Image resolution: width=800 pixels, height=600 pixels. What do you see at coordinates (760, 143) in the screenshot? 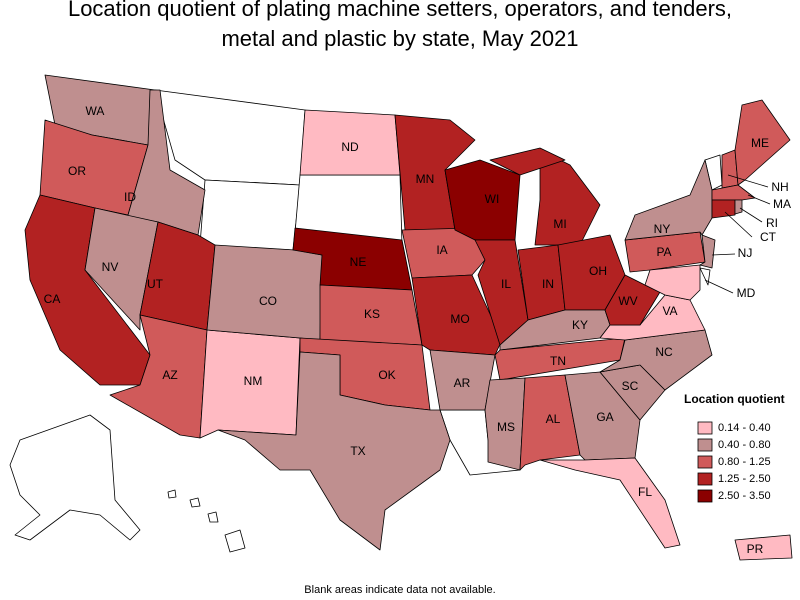
I see `state-label: ME` at bounding box center [760, 143].